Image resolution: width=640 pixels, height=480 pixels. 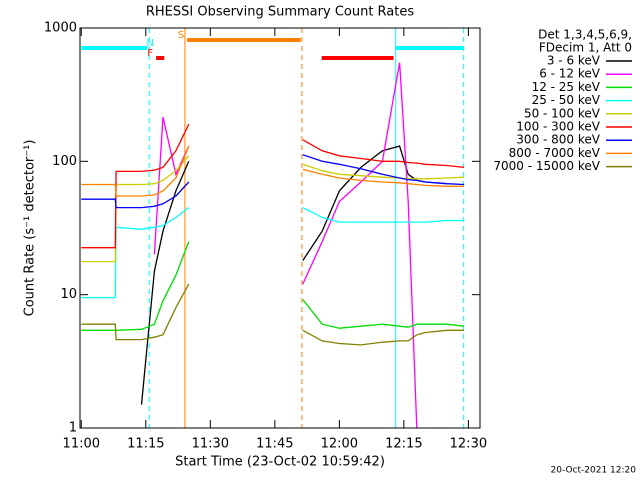 What do you see at coordinates (210, 444) in the screenshot?
I see `x-tick-label: 11:30` at bounding box center [210, 444].